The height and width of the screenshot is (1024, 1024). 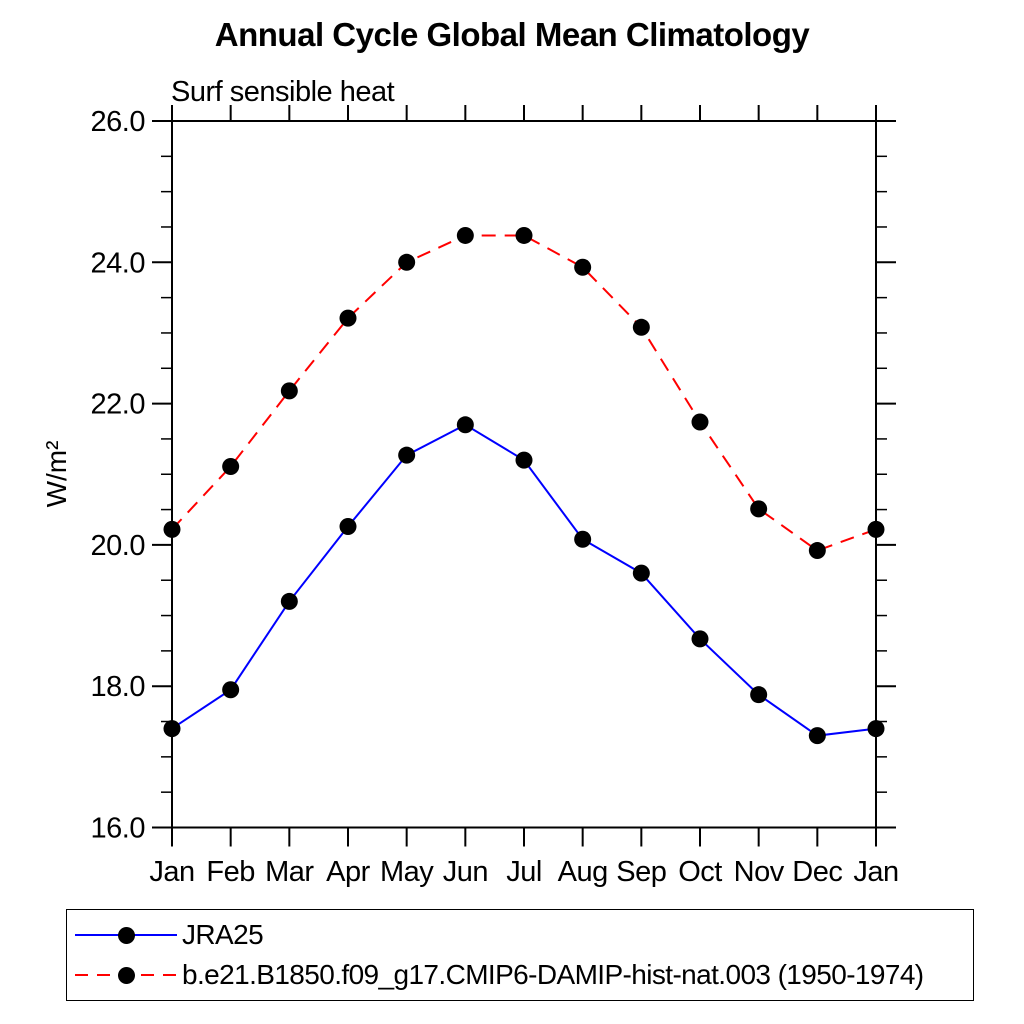 What do you see at coordinates (407, 872) in the screenshot?
I see `x-axis-tick-label: May` at bounding box center [407, 872].